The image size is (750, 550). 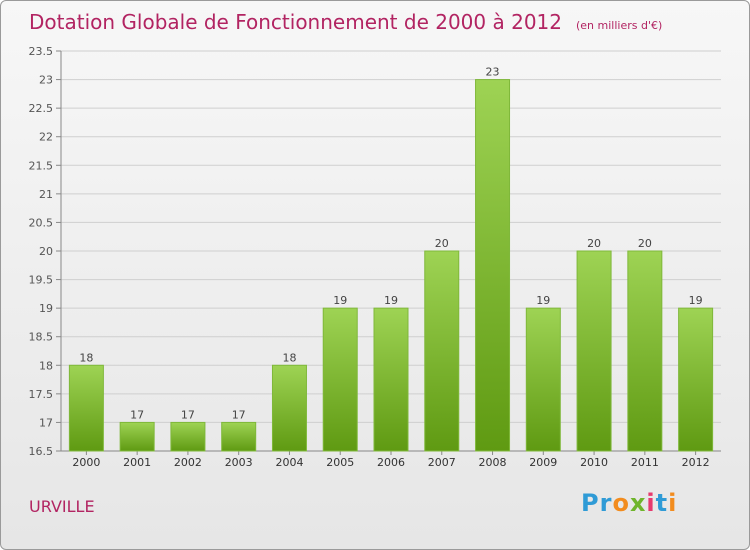 What do you see at coordinates (46, 365) in the screenshot?
I see `y-tick-label: 18` at bounding box center [46, 365].